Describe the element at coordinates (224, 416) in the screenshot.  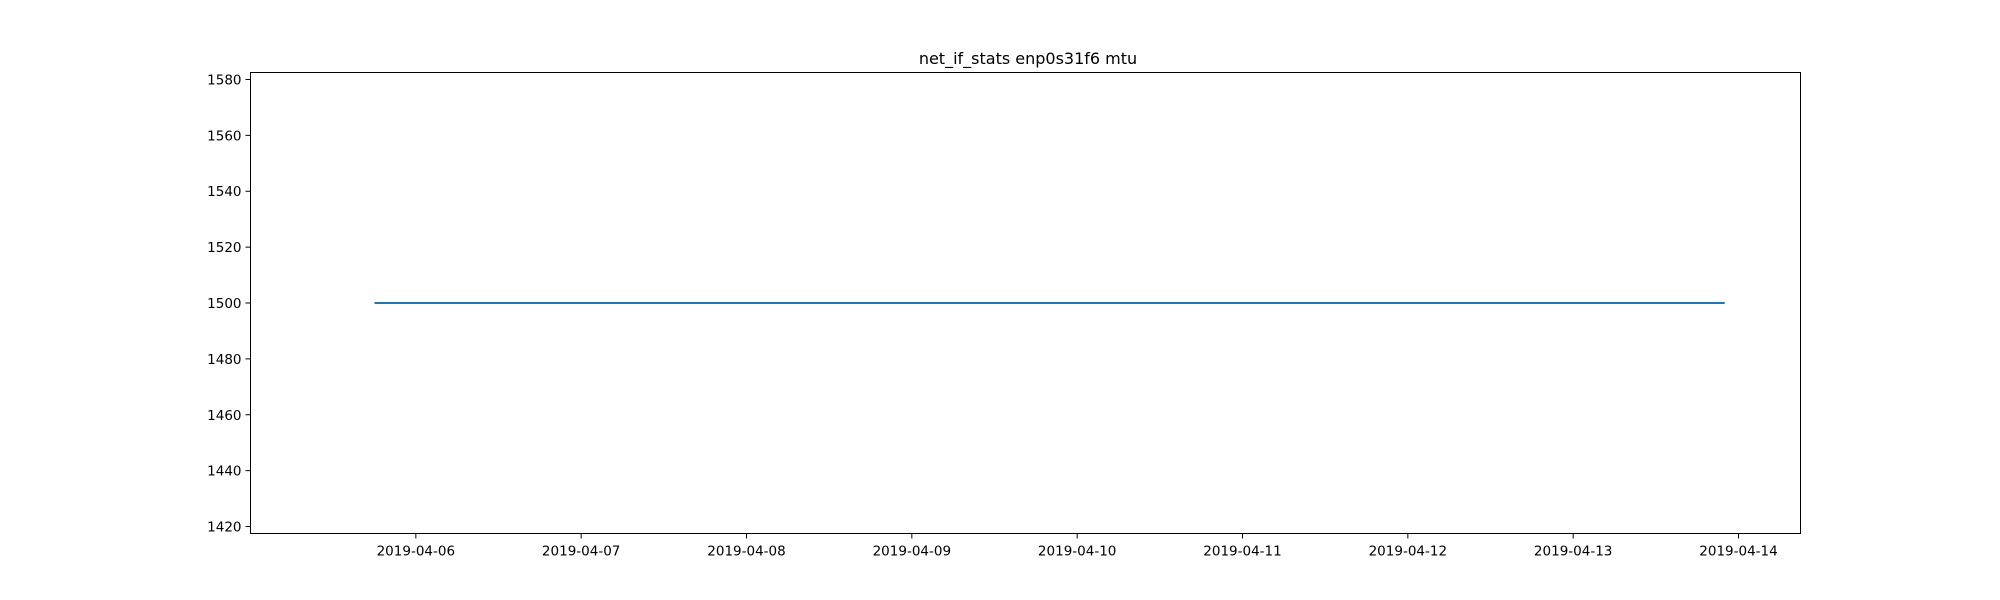
I see `y-tick-label: 1460` at that location.